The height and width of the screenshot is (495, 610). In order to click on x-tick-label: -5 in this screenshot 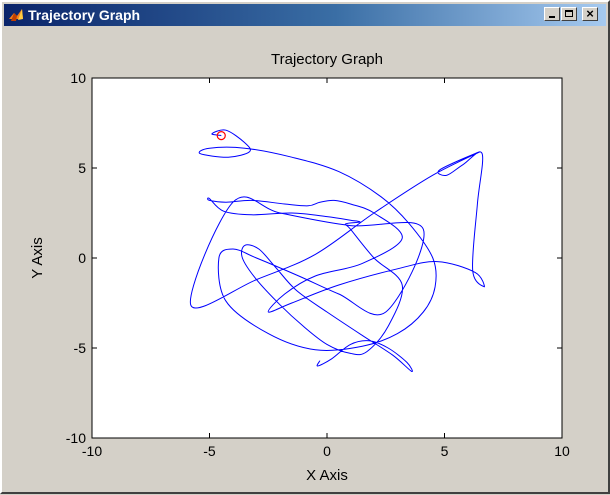, I will do `click(209, 451)`.